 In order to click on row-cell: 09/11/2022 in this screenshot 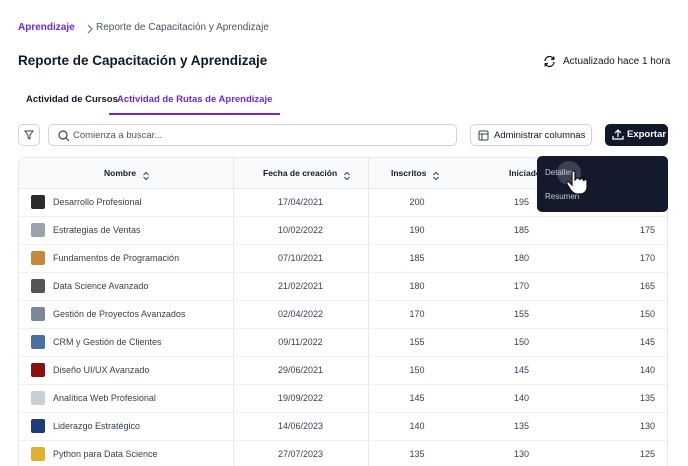, I will do `click(300, 342)`.